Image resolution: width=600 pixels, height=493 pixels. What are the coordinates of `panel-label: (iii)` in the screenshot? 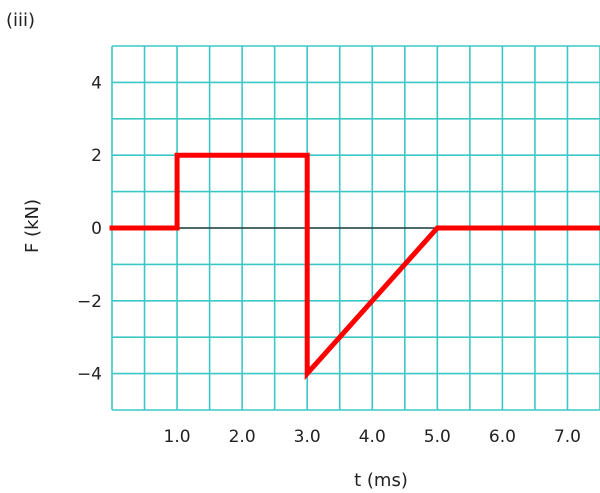 It's located at (20, 20).